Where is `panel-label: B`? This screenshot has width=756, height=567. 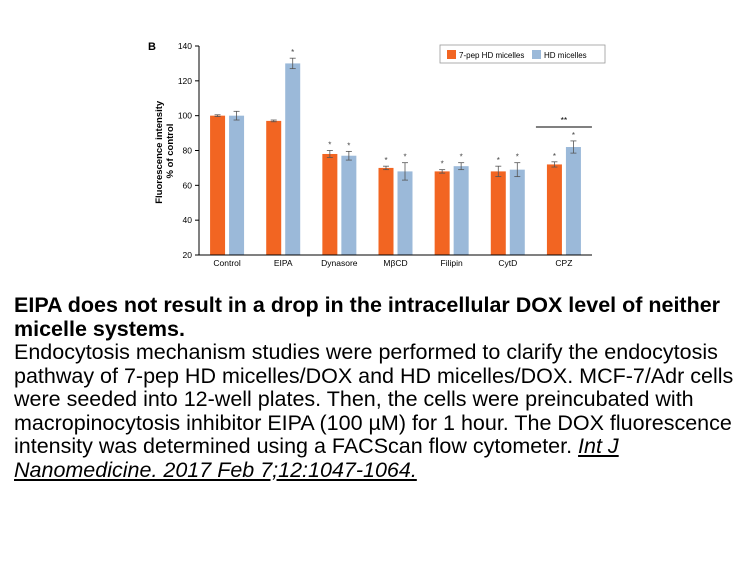
panel-label: B is located at coordinates (152, 47).